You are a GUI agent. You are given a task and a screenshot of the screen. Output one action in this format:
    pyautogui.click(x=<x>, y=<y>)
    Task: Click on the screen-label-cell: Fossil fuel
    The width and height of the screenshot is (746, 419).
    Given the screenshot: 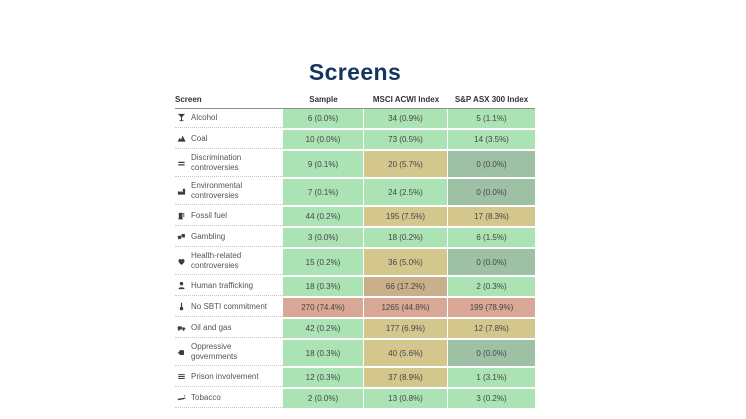 What is the action you would take?
    pyautogui.click(x=229, y=216)
    